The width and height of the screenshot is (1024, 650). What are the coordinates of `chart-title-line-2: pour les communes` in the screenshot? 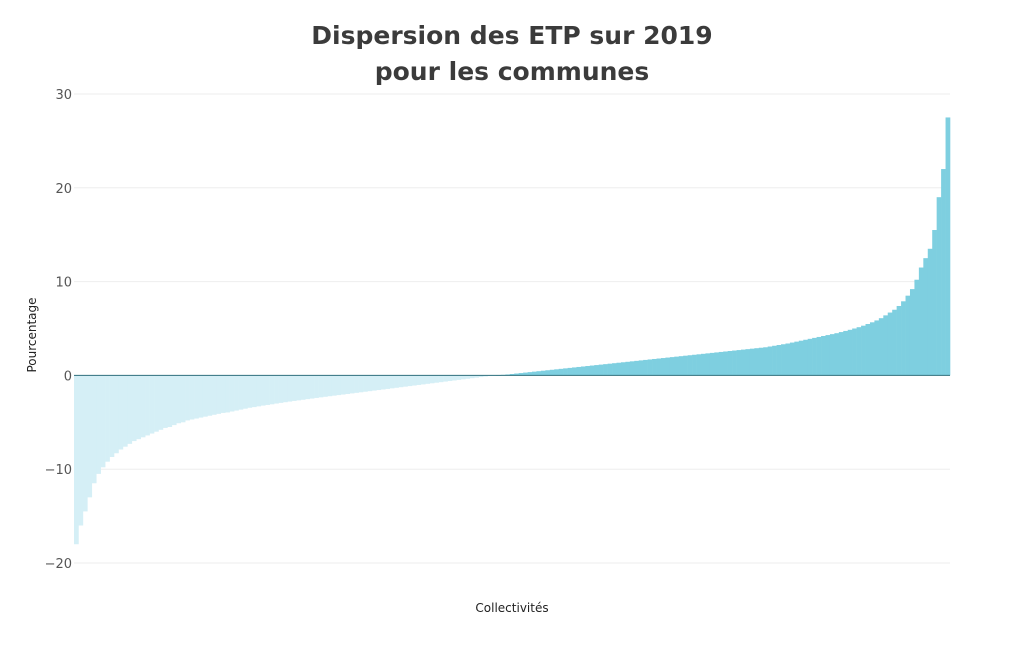 It's located at (512, 71).